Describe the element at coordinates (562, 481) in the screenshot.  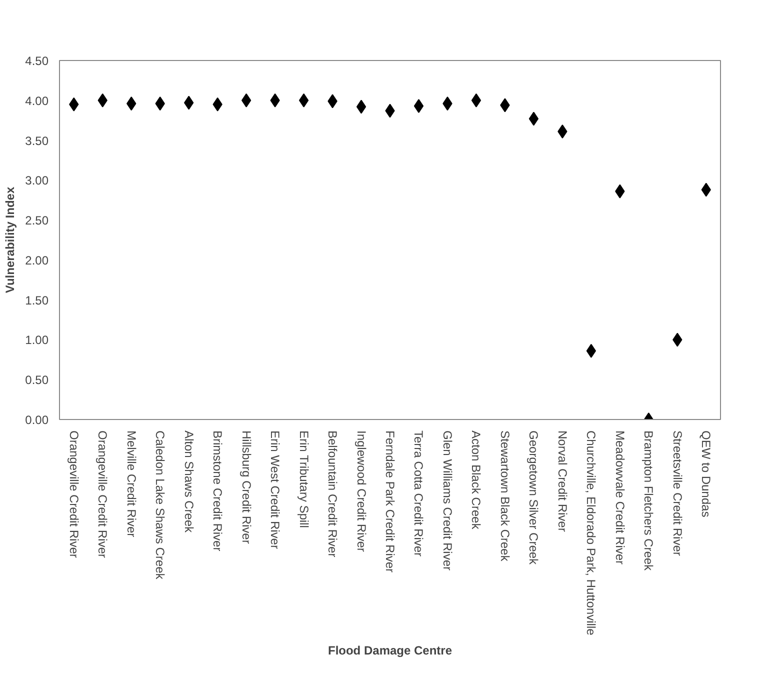
I see `x-tick-label: Norval Credit River` at that location.